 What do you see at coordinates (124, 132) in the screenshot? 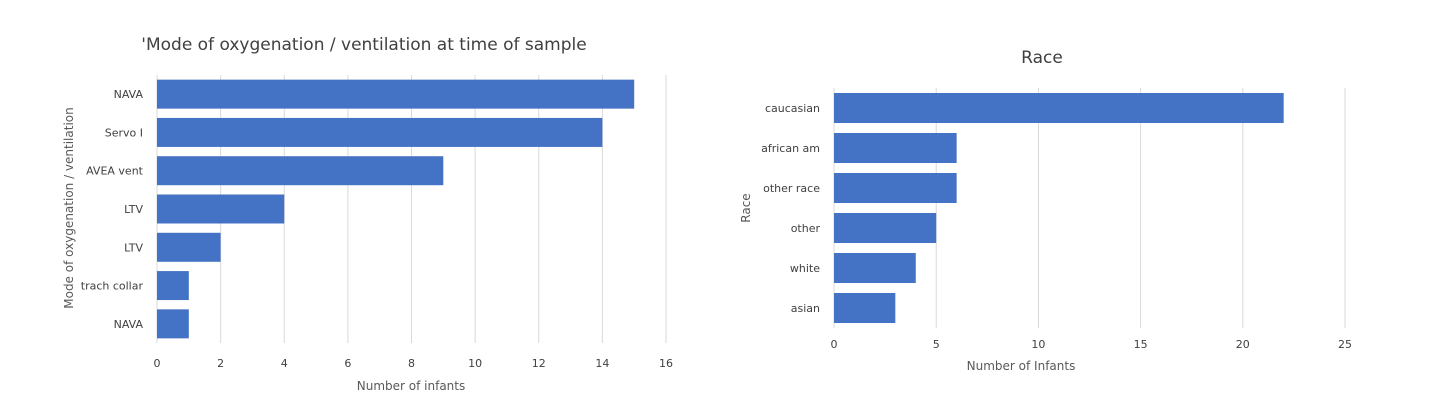
I see `category-label: Servo I` at bounding box center [124, 132].